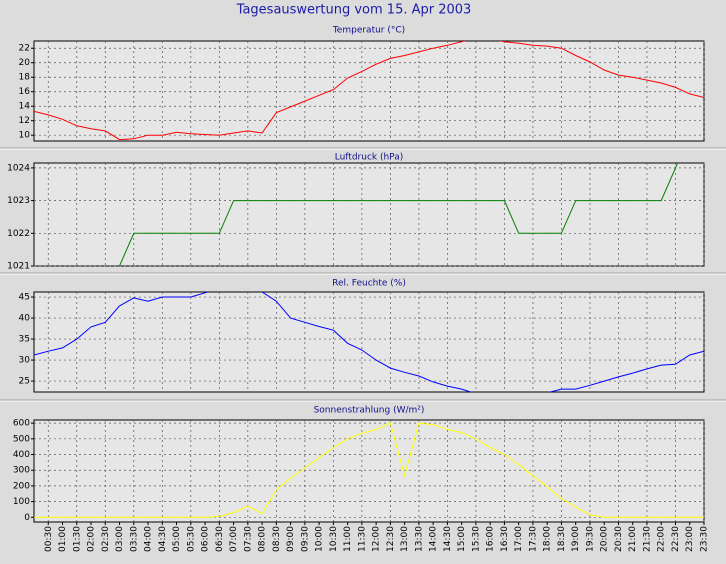 The image size is (726, 564). What do you see at coordinates (191, 539) in the screenshot?
I see `x-tick-label: 05:30` at bounding box center [191, 539].